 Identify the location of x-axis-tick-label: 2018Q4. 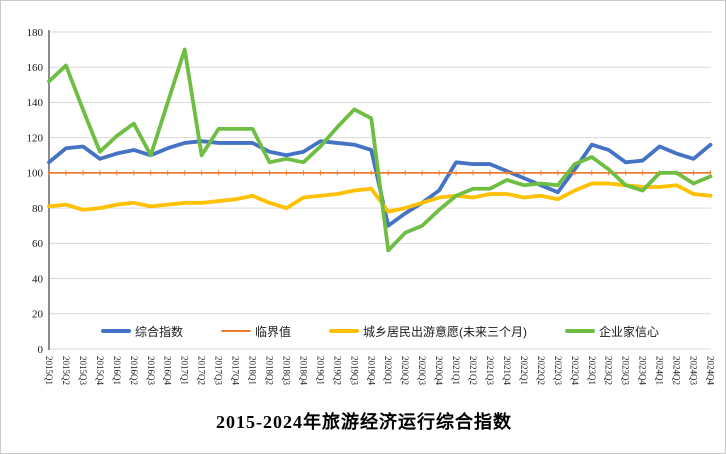
(303, 370).